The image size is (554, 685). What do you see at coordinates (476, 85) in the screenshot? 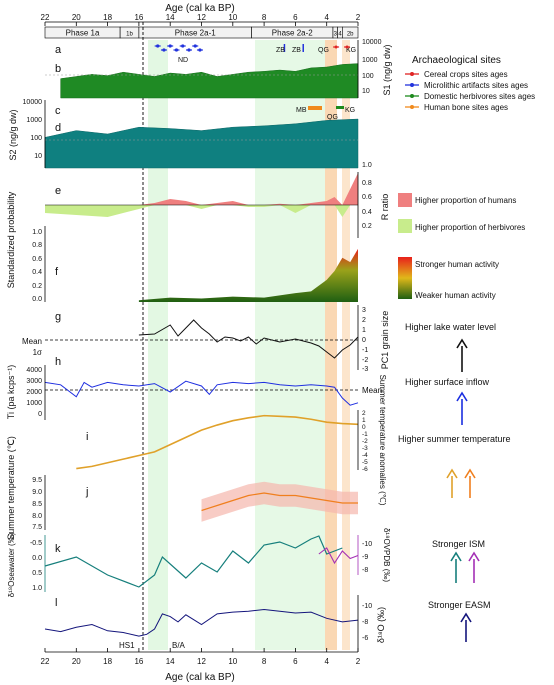
I see `legend-site-label: Microlithic artifacts sites ages` at bounding box center [476, 85].